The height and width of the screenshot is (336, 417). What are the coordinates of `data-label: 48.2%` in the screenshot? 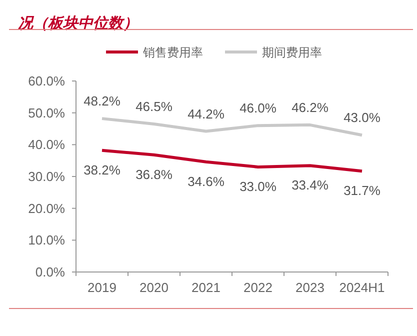 It's located at (102, 101).